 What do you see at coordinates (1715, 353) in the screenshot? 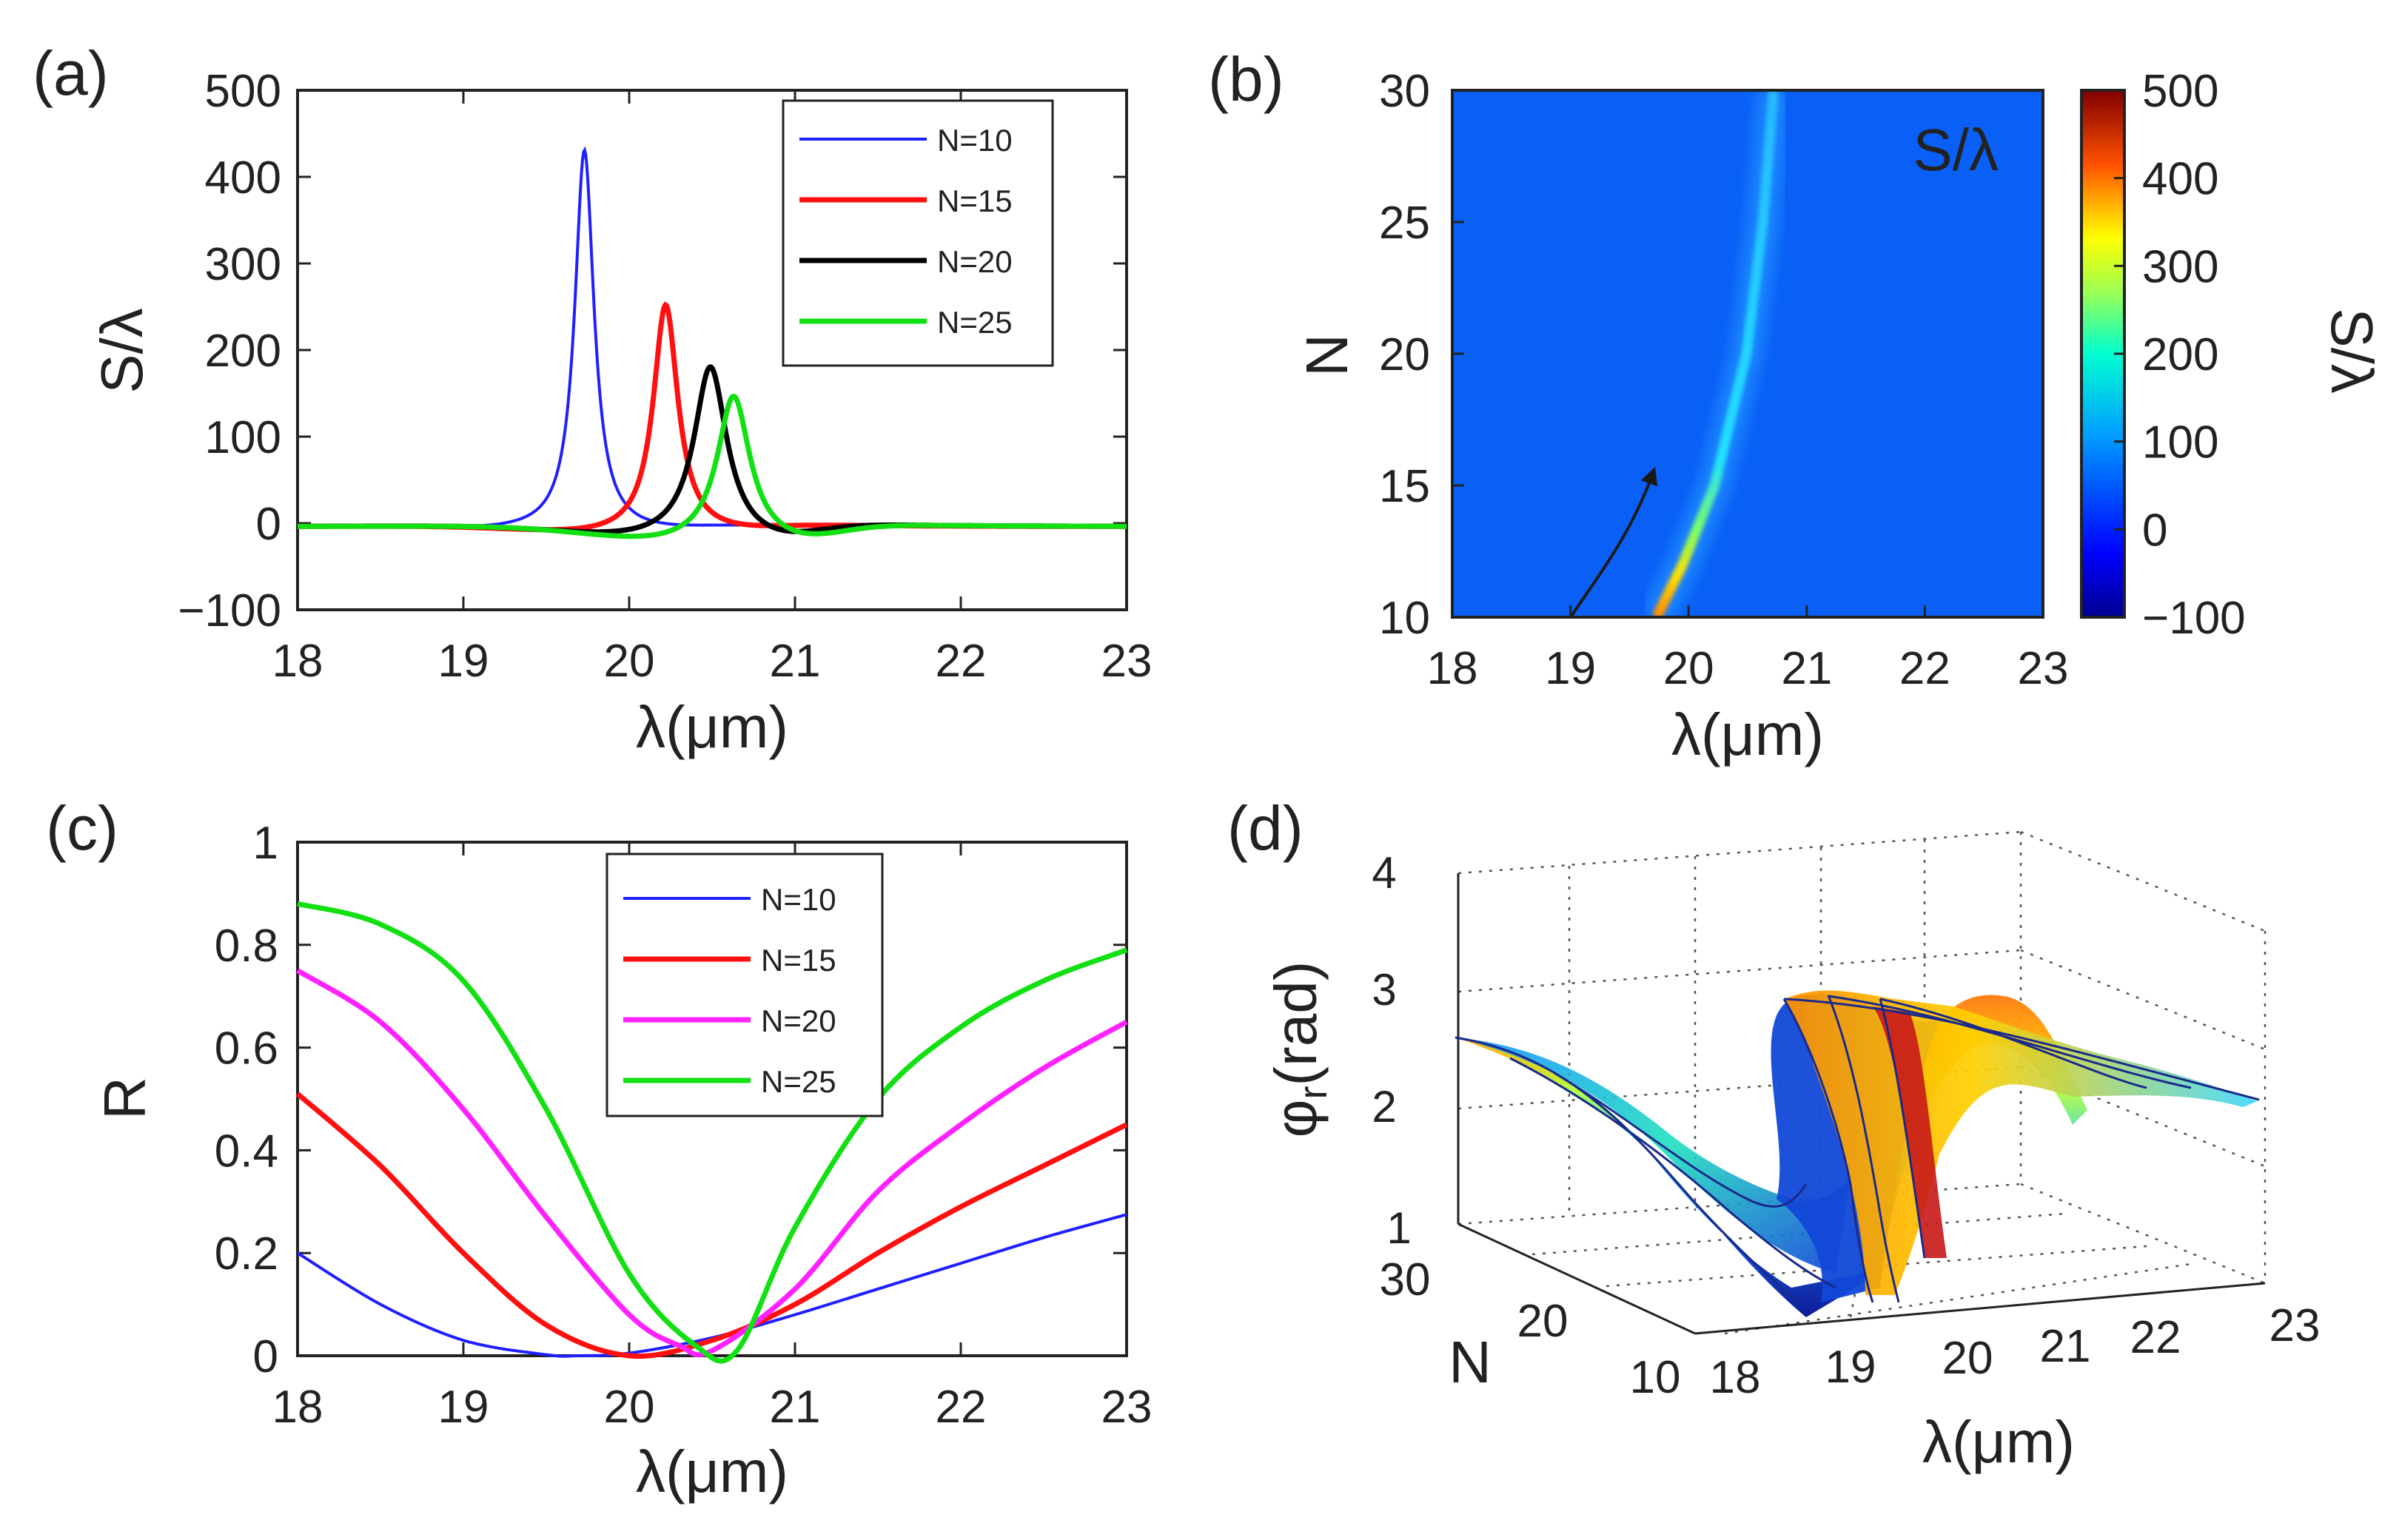
I see `heatmap-ridge` at bounding box center [1715, 353].